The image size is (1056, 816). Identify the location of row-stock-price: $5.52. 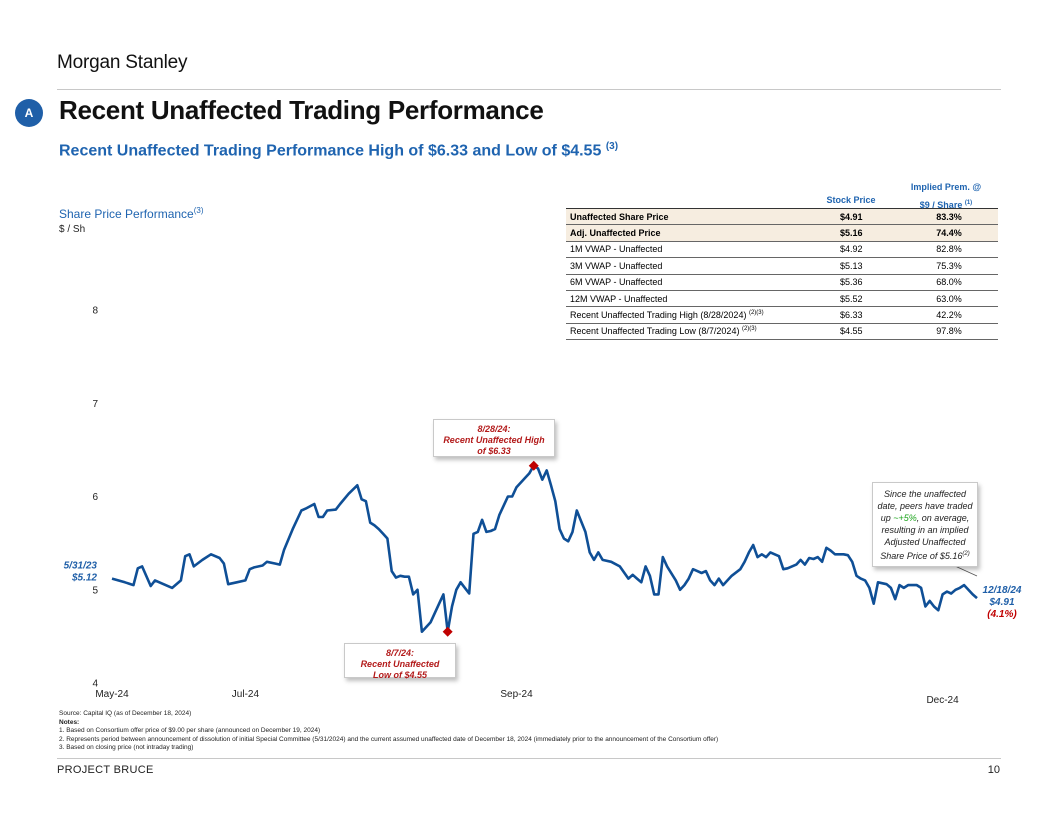
(868, 299).